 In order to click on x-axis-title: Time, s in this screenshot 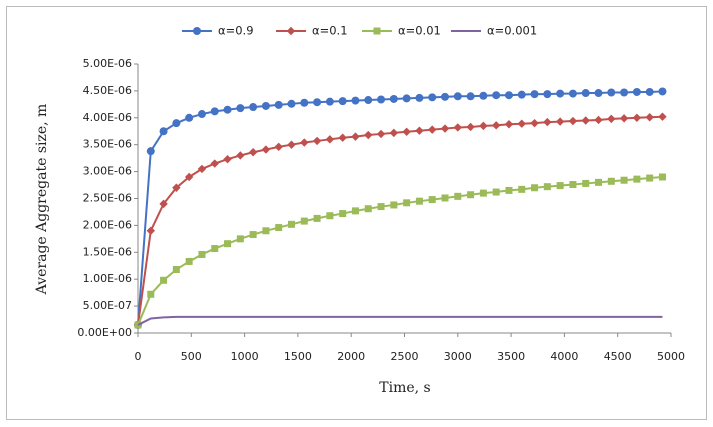, I will do `click(404, 388)`.